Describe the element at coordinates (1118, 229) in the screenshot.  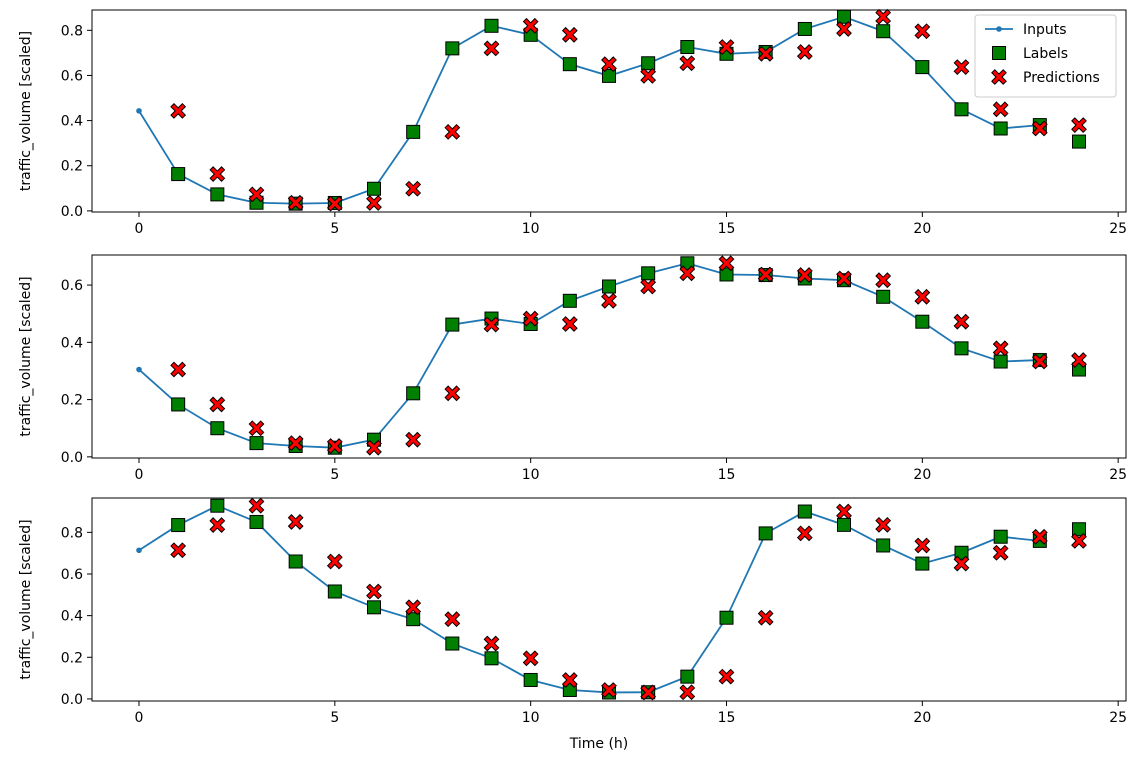
I see `x-tick-label: 25` at that location.